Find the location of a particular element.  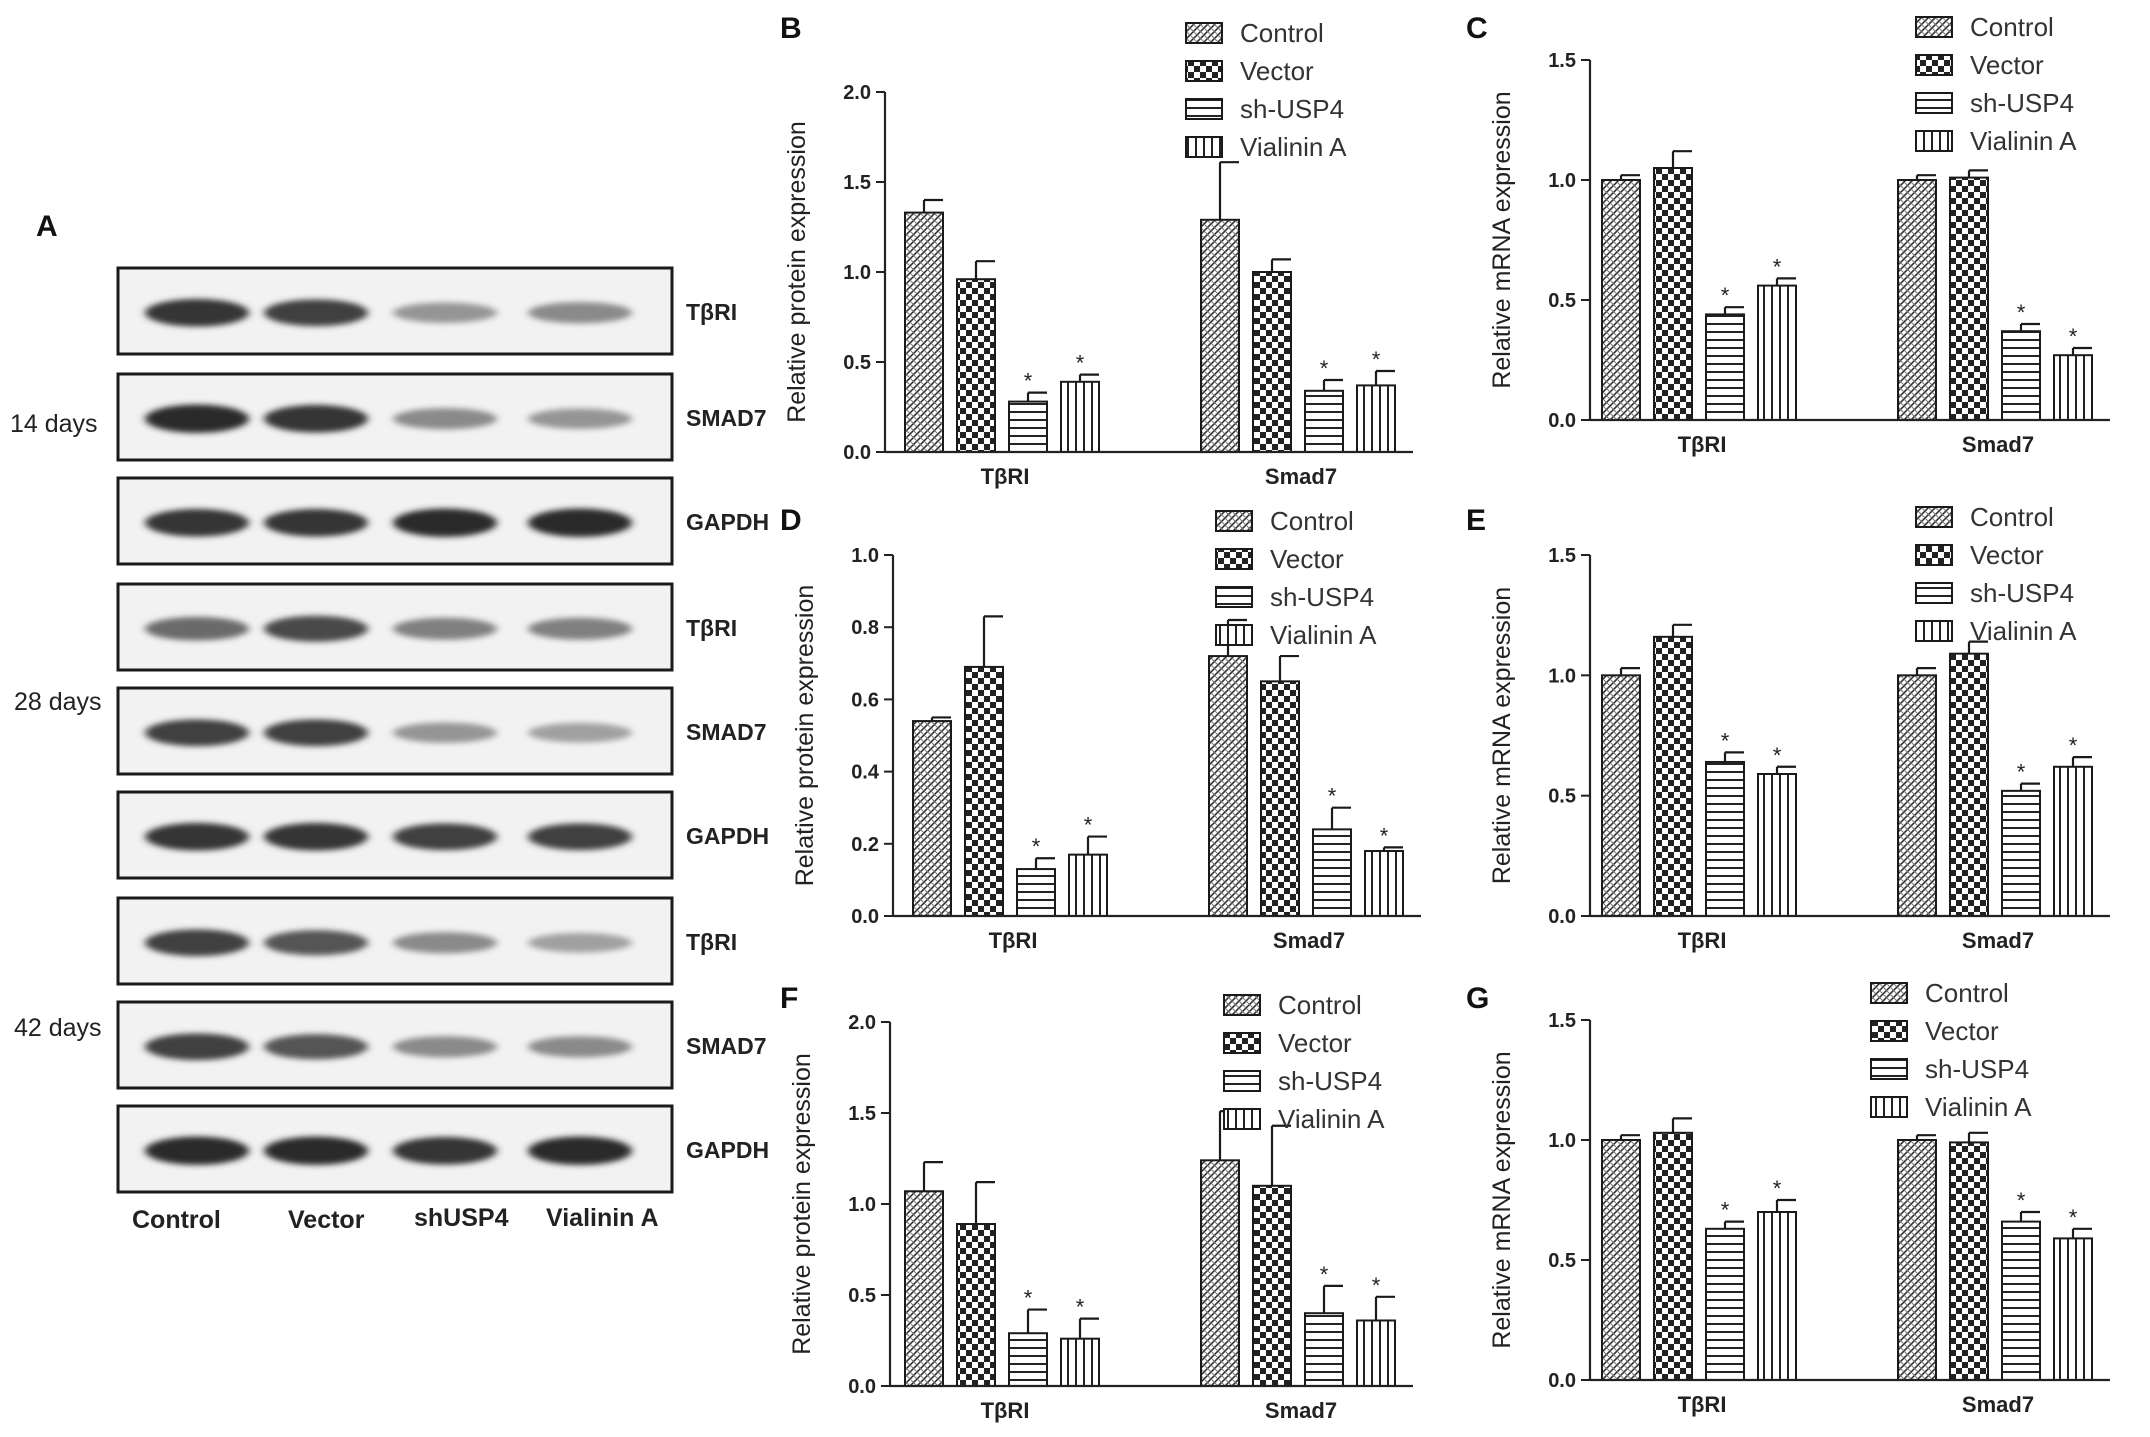

y-tick-label: 2.0 is located at coordinates (862, 1023).